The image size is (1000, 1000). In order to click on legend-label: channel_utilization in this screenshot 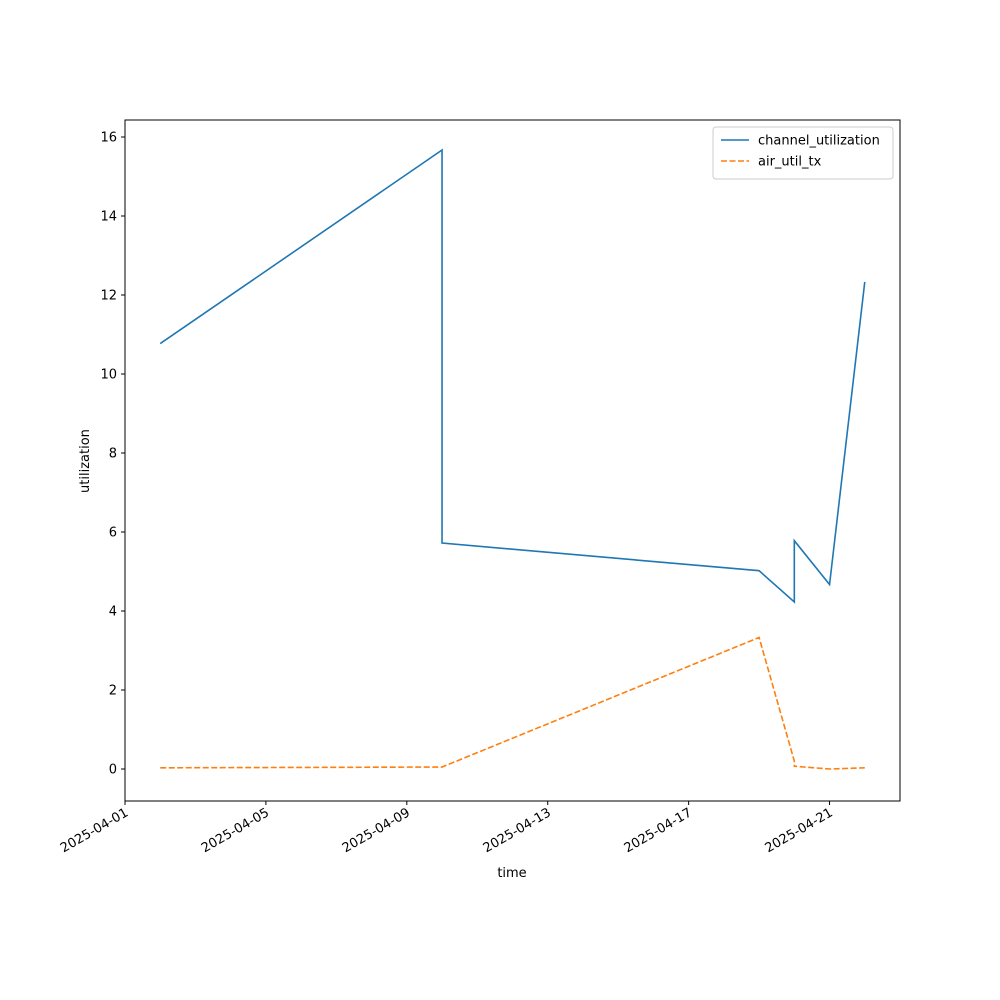, I will do `click(819, 141)`.